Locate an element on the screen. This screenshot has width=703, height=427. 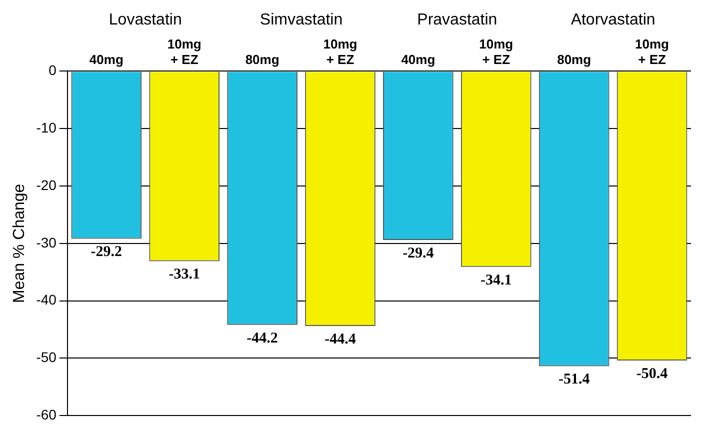
y-tick-label: 0 is located at coordinates (52, 70).